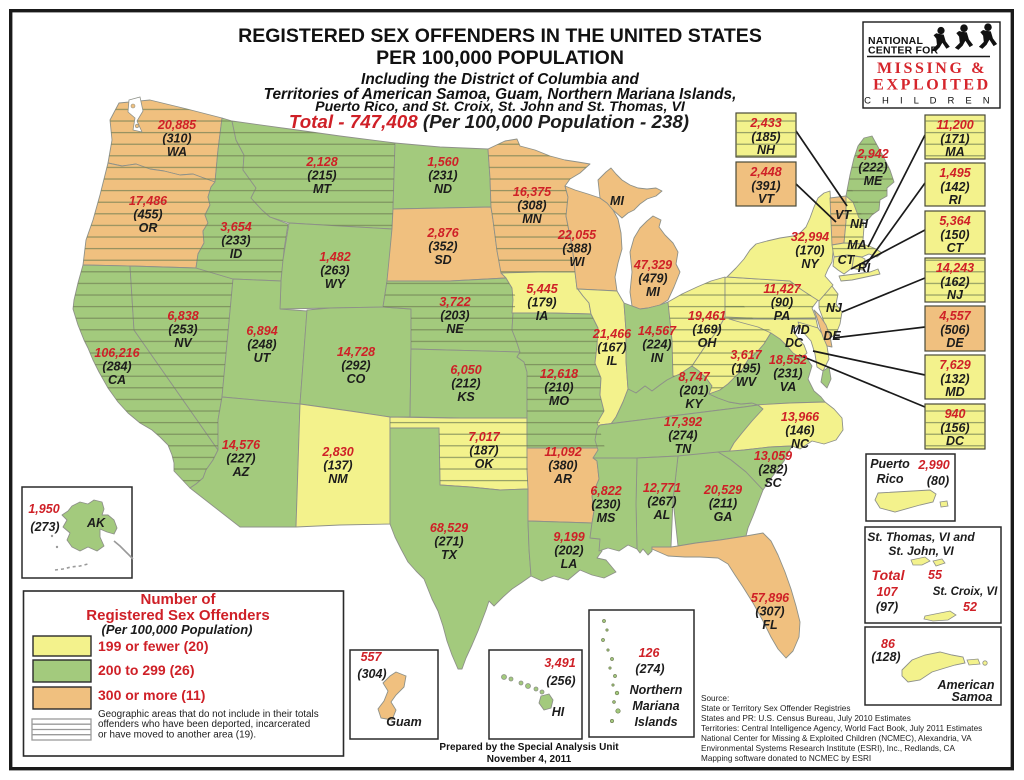  What do you see at coordinates (558, 388) in the screenshot?
I see `svg-text: (210)` at bounding box center [558, 388].